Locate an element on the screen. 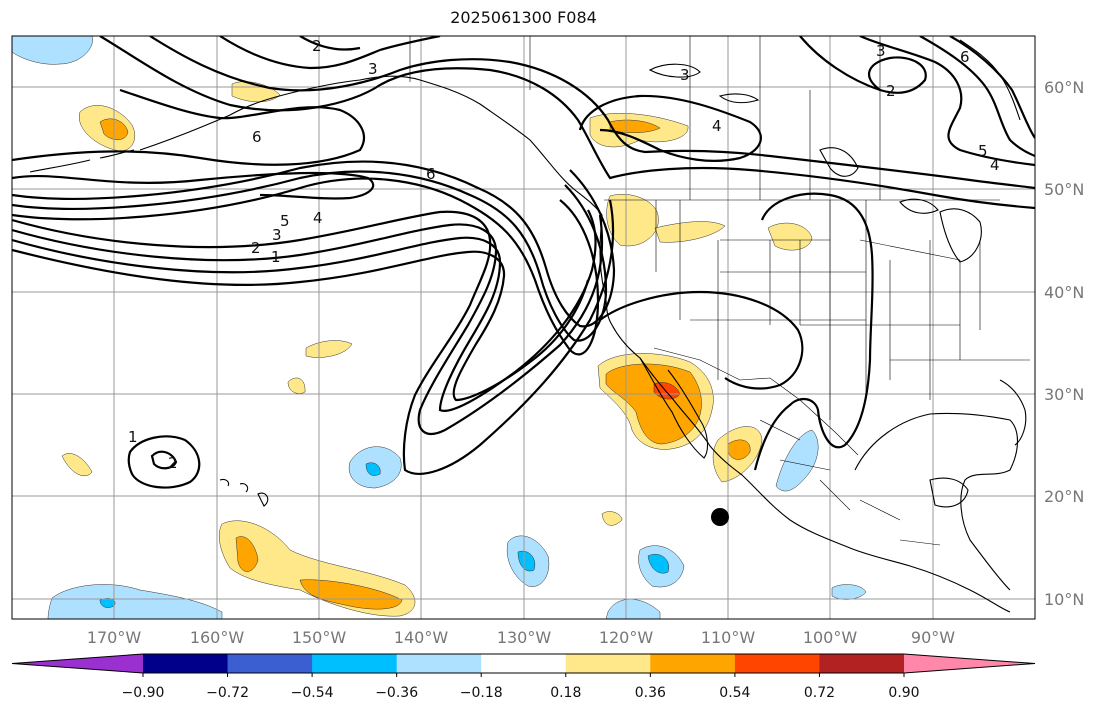 The width and height of the screenshot is (1105, 712). lon-label: 170°W is located at coordinates (114, 637).